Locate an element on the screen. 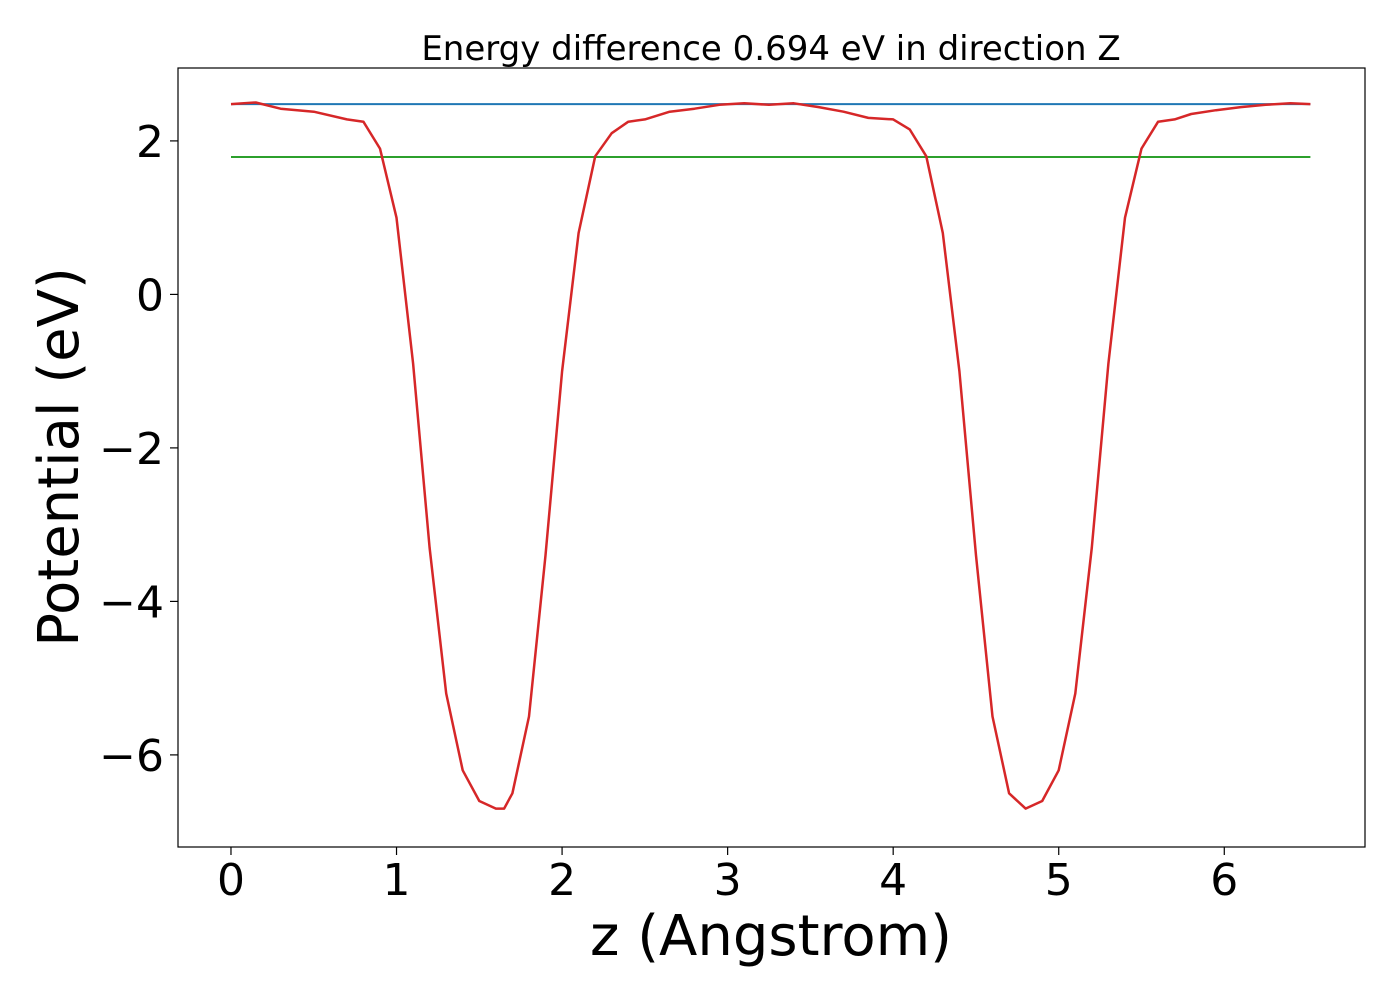  y-axis-ticks: −6 −4 −2 0 2 is located at coordinates (138, 449).